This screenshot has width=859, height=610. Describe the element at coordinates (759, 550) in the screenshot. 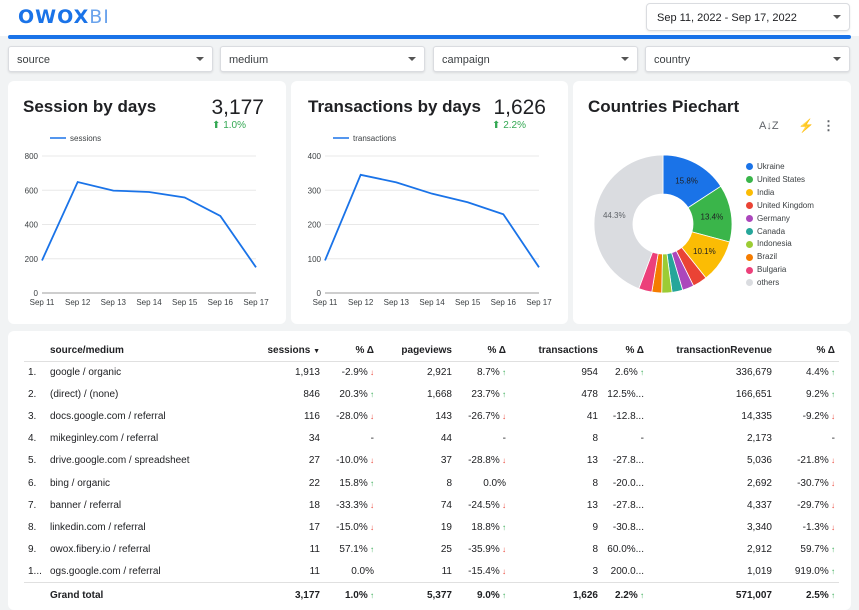

I see `cell-revenue: 2,912` at that location.